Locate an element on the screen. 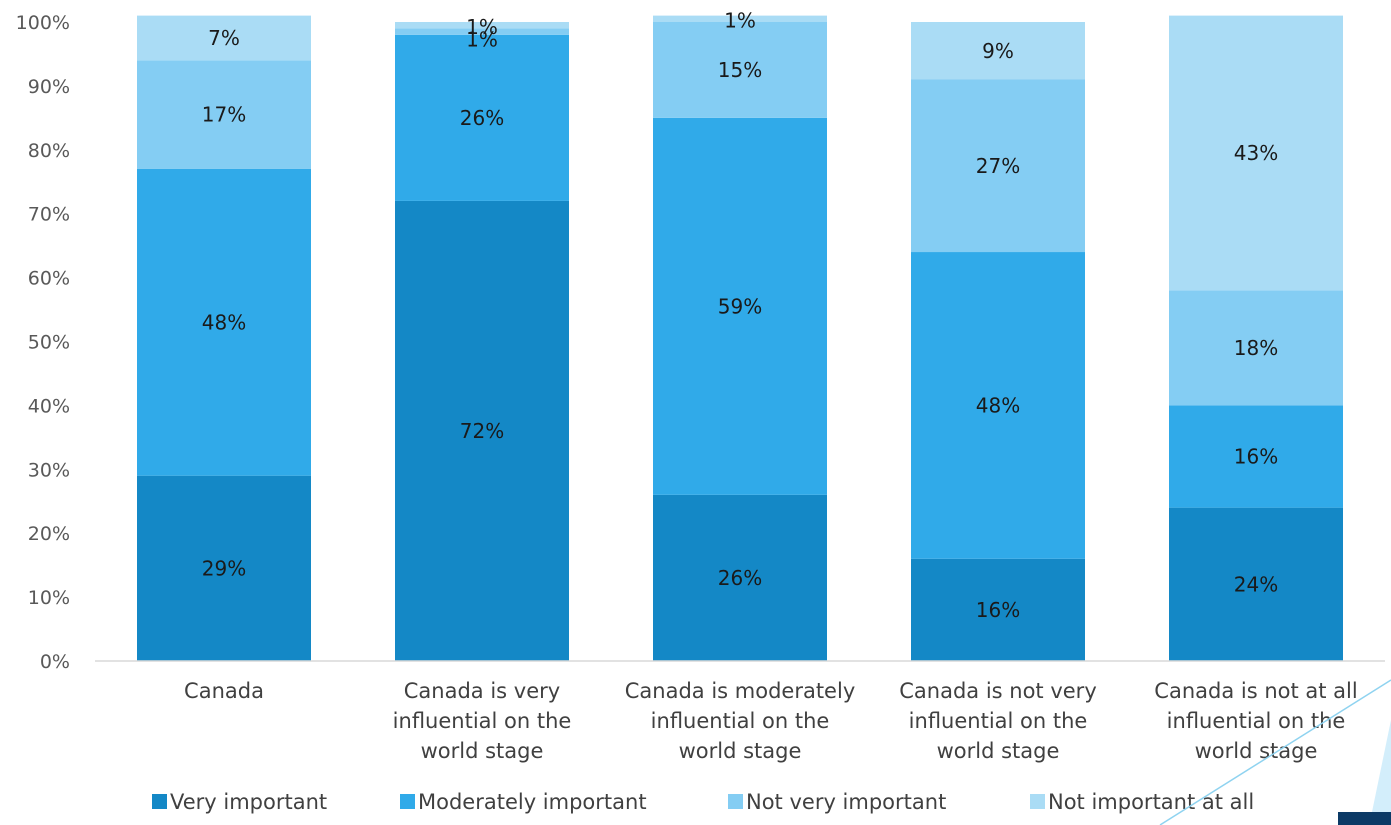 The height and width of the screenshot is (825, 1391). y-tick-label: 100% is located at coordinates (43, 23).